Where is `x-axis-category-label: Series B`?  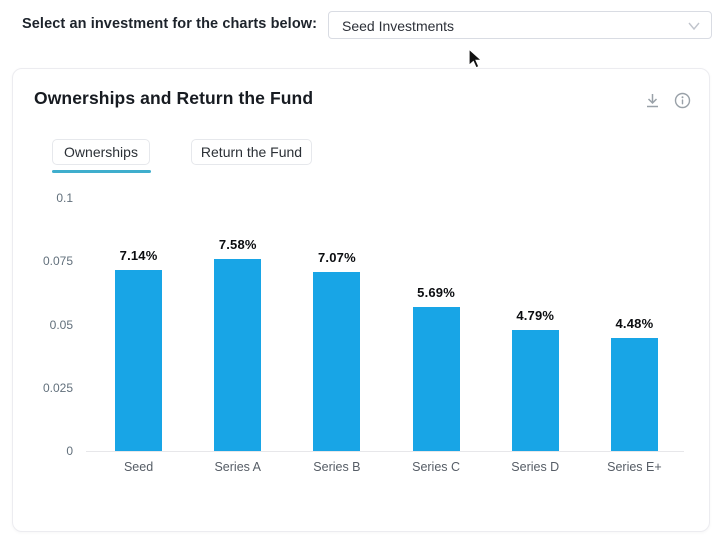
x-axis-category-label: Series B is located at coordinates (337, 467).